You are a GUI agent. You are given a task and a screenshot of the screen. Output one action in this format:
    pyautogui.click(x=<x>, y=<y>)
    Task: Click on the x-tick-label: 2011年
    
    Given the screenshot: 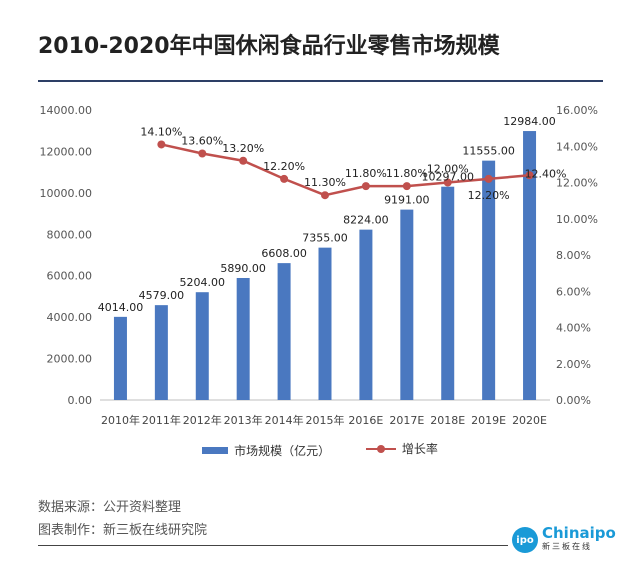 What is the action you would take?
    pyautogui.click(x=161, y=420)
    